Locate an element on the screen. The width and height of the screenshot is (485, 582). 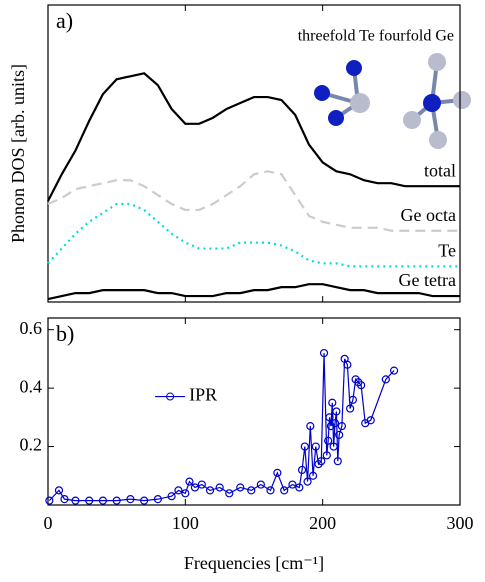
x-tick-label: 300 is located at coordinates (460, 523).